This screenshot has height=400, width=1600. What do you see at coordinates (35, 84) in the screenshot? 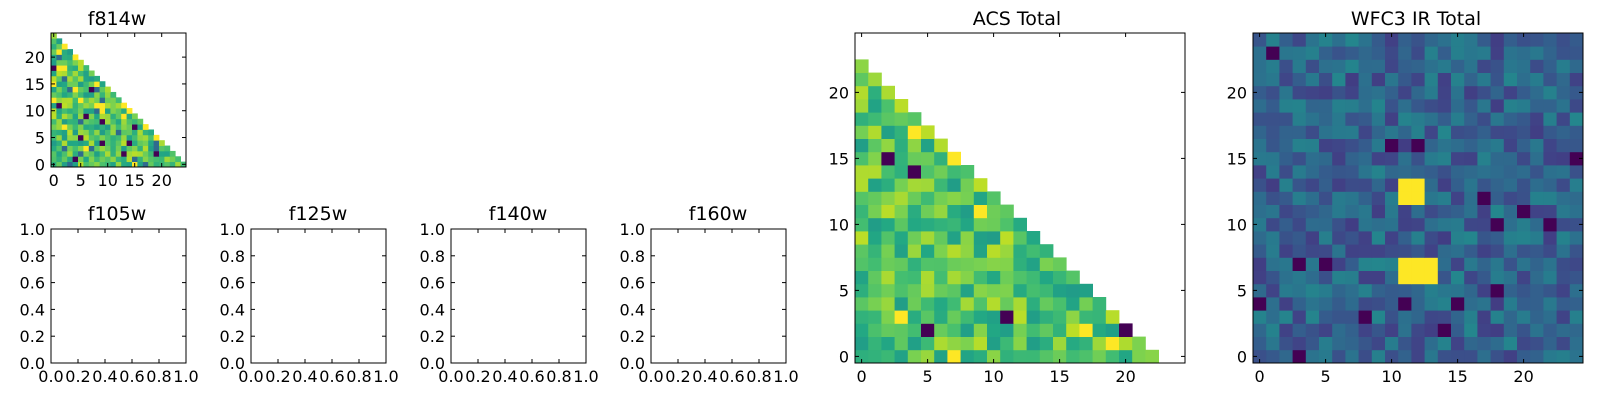
I see `y-tick-label: 15` at bounding box center [35, 84].